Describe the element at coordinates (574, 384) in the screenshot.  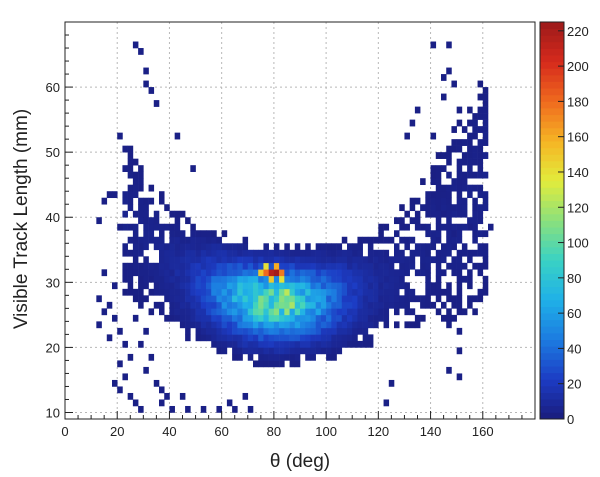
I see `colorbar-tick-label: 20` at that location.